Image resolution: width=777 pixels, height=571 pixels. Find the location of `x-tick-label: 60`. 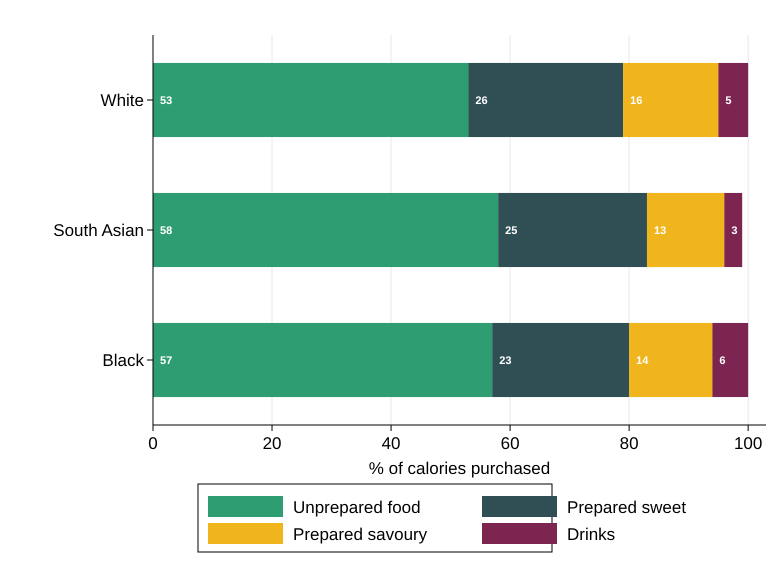

x-tick-label: 60 is located at coordinates (510, 443).